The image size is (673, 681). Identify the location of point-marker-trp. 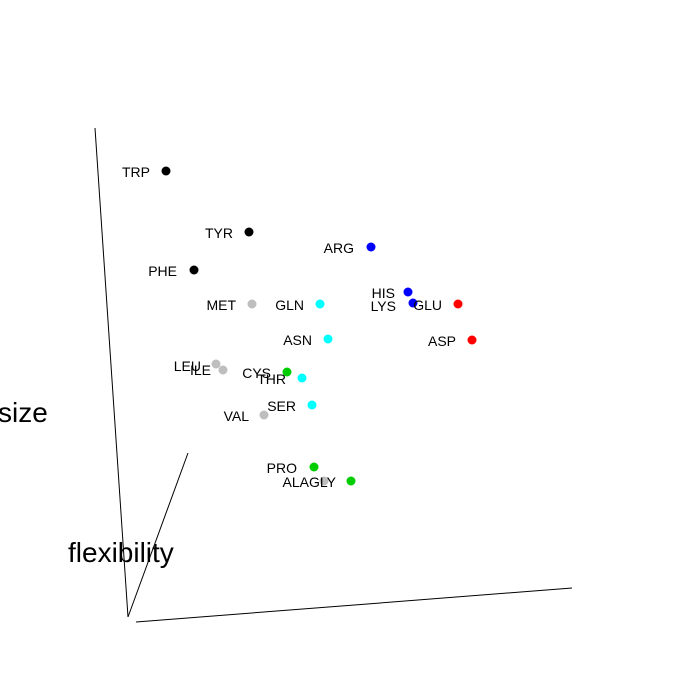
(166, 171).